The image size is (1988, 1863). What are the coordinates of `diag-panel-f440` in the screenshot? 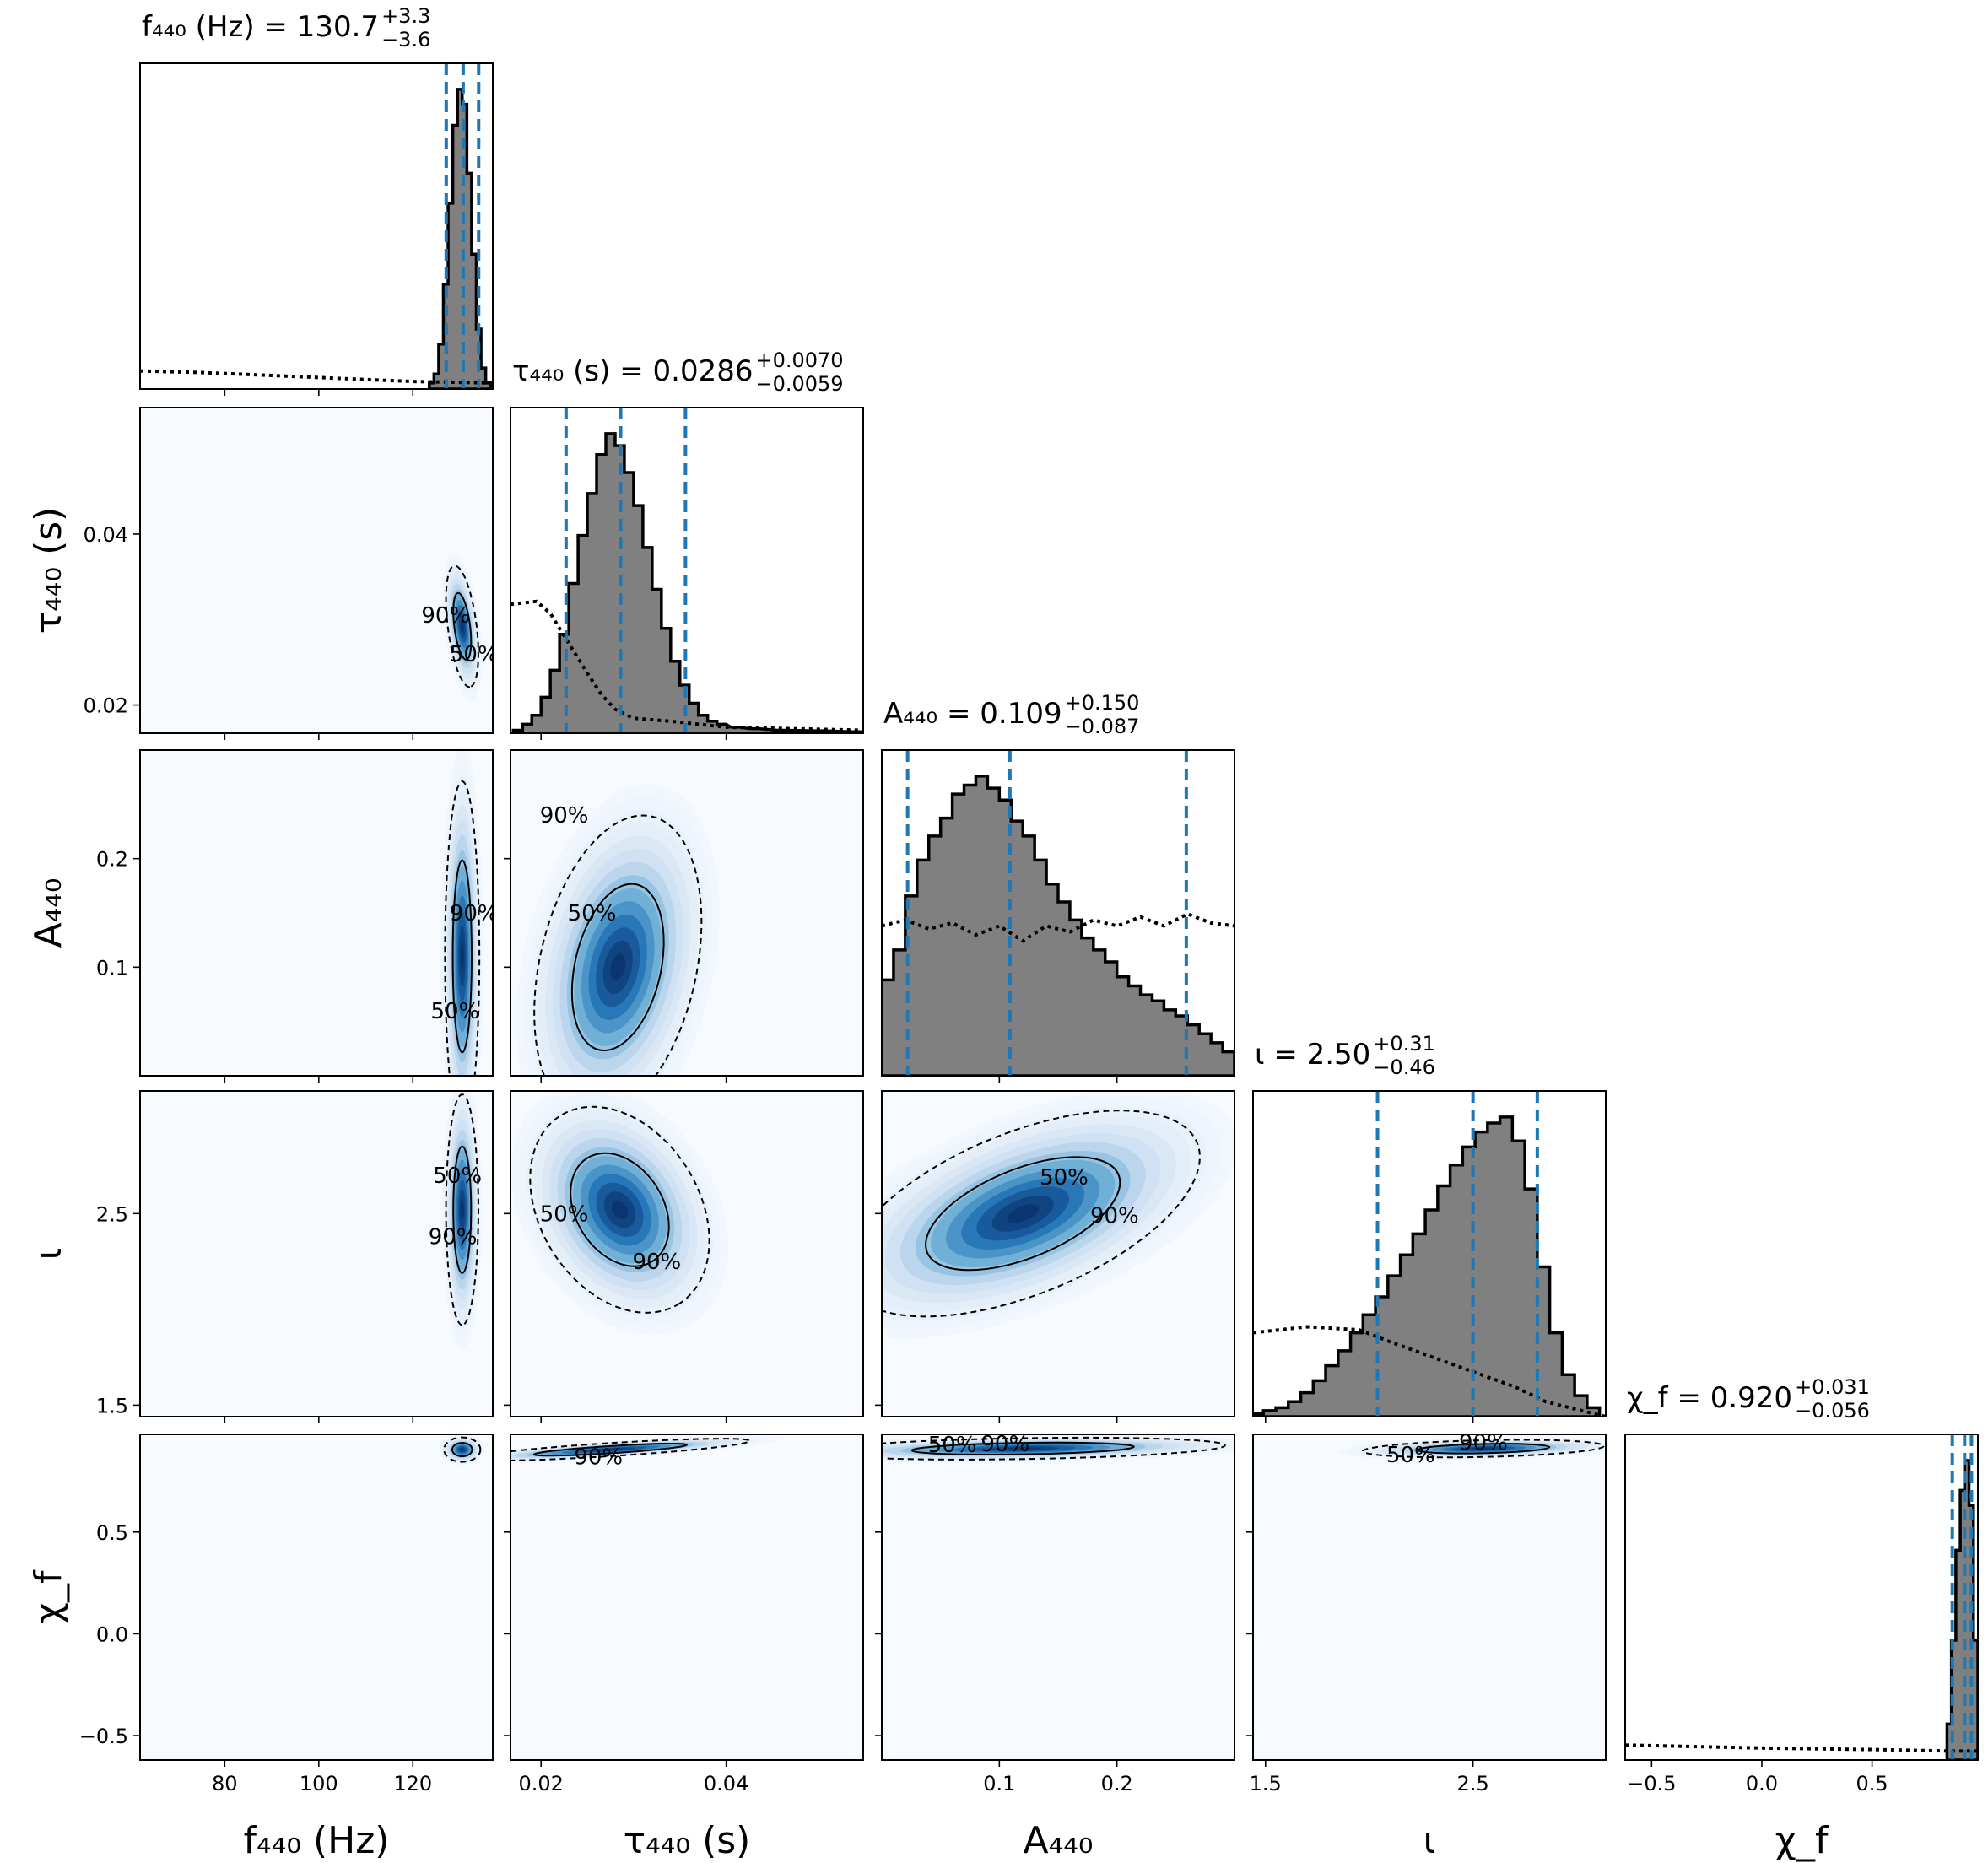 It's located at (317, 229).